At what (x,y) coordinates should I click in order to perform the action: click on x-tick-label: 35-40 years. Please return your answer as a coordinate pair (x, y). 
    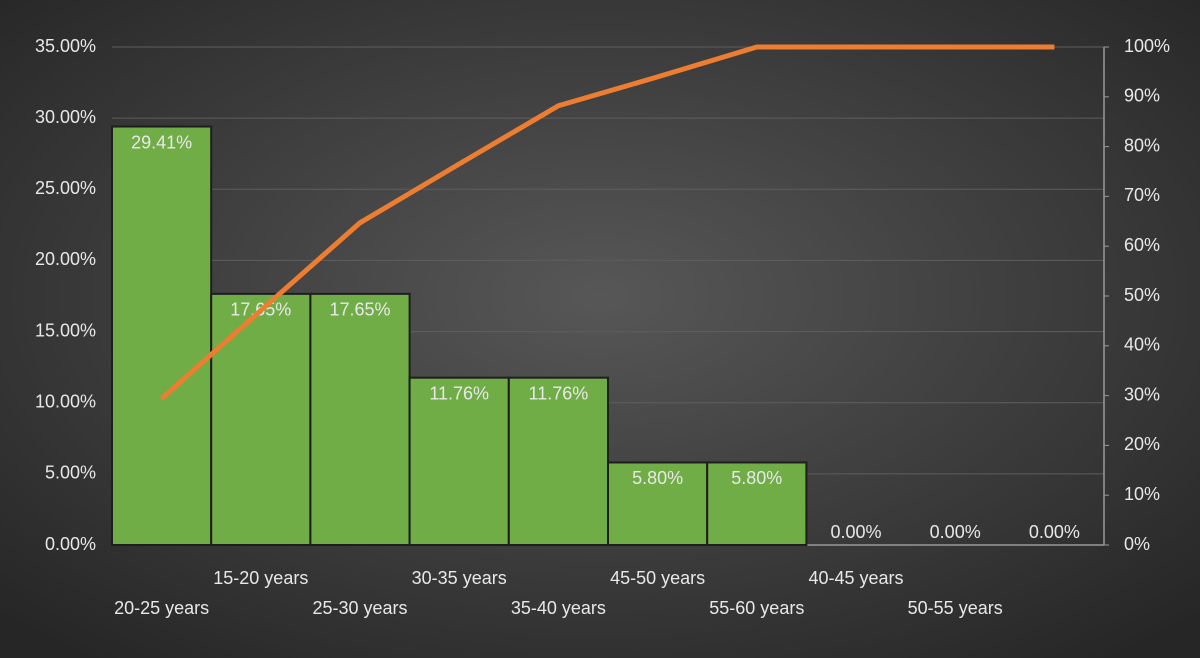
    Looking at the image, I should click on (558, 608).